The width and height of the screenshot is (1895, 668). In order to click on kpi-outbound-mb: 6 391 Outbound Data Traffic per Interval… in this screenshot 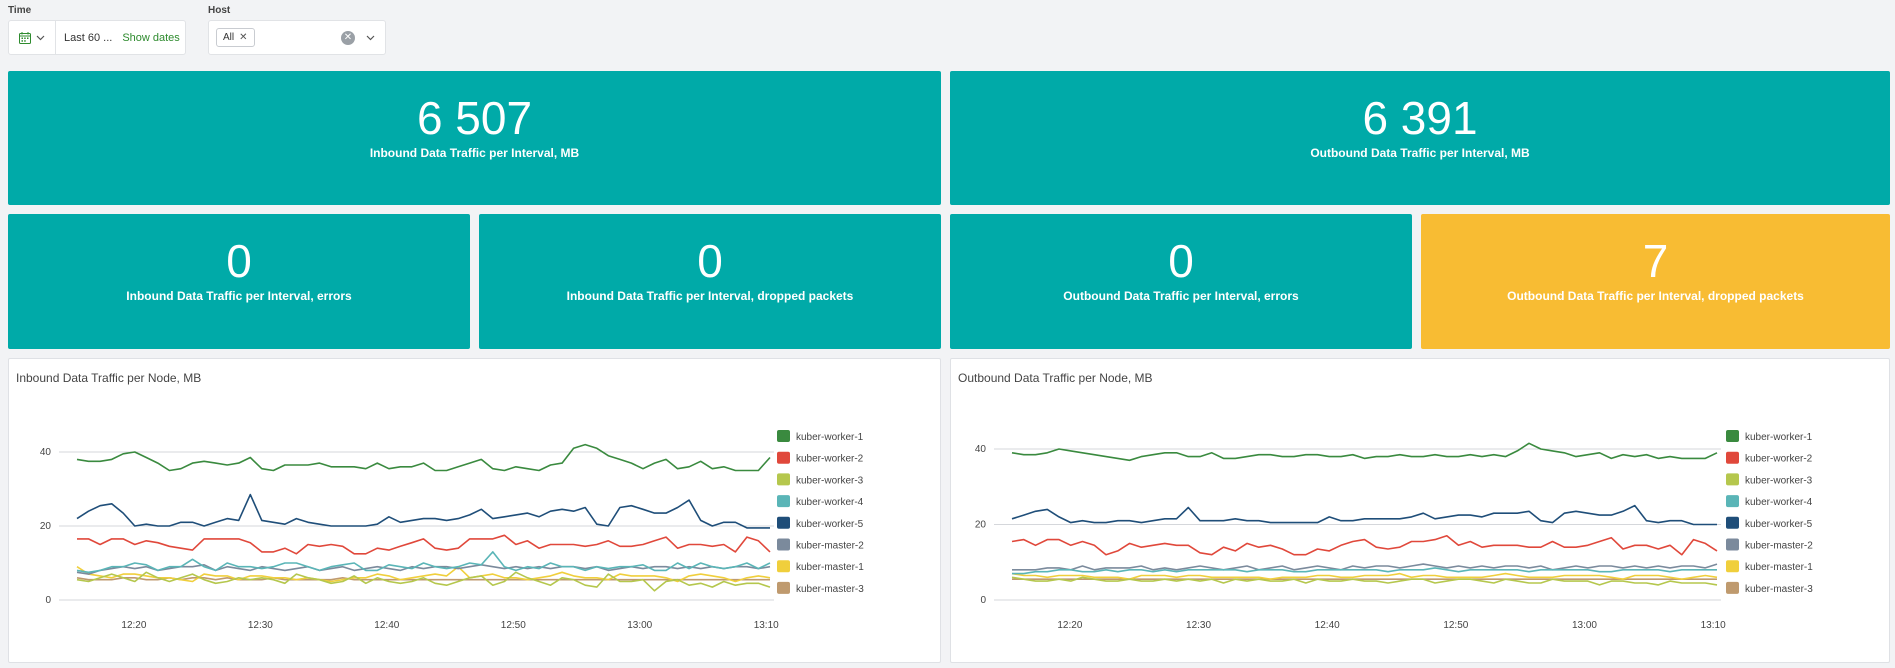, I will do `click(1420, 138)`.